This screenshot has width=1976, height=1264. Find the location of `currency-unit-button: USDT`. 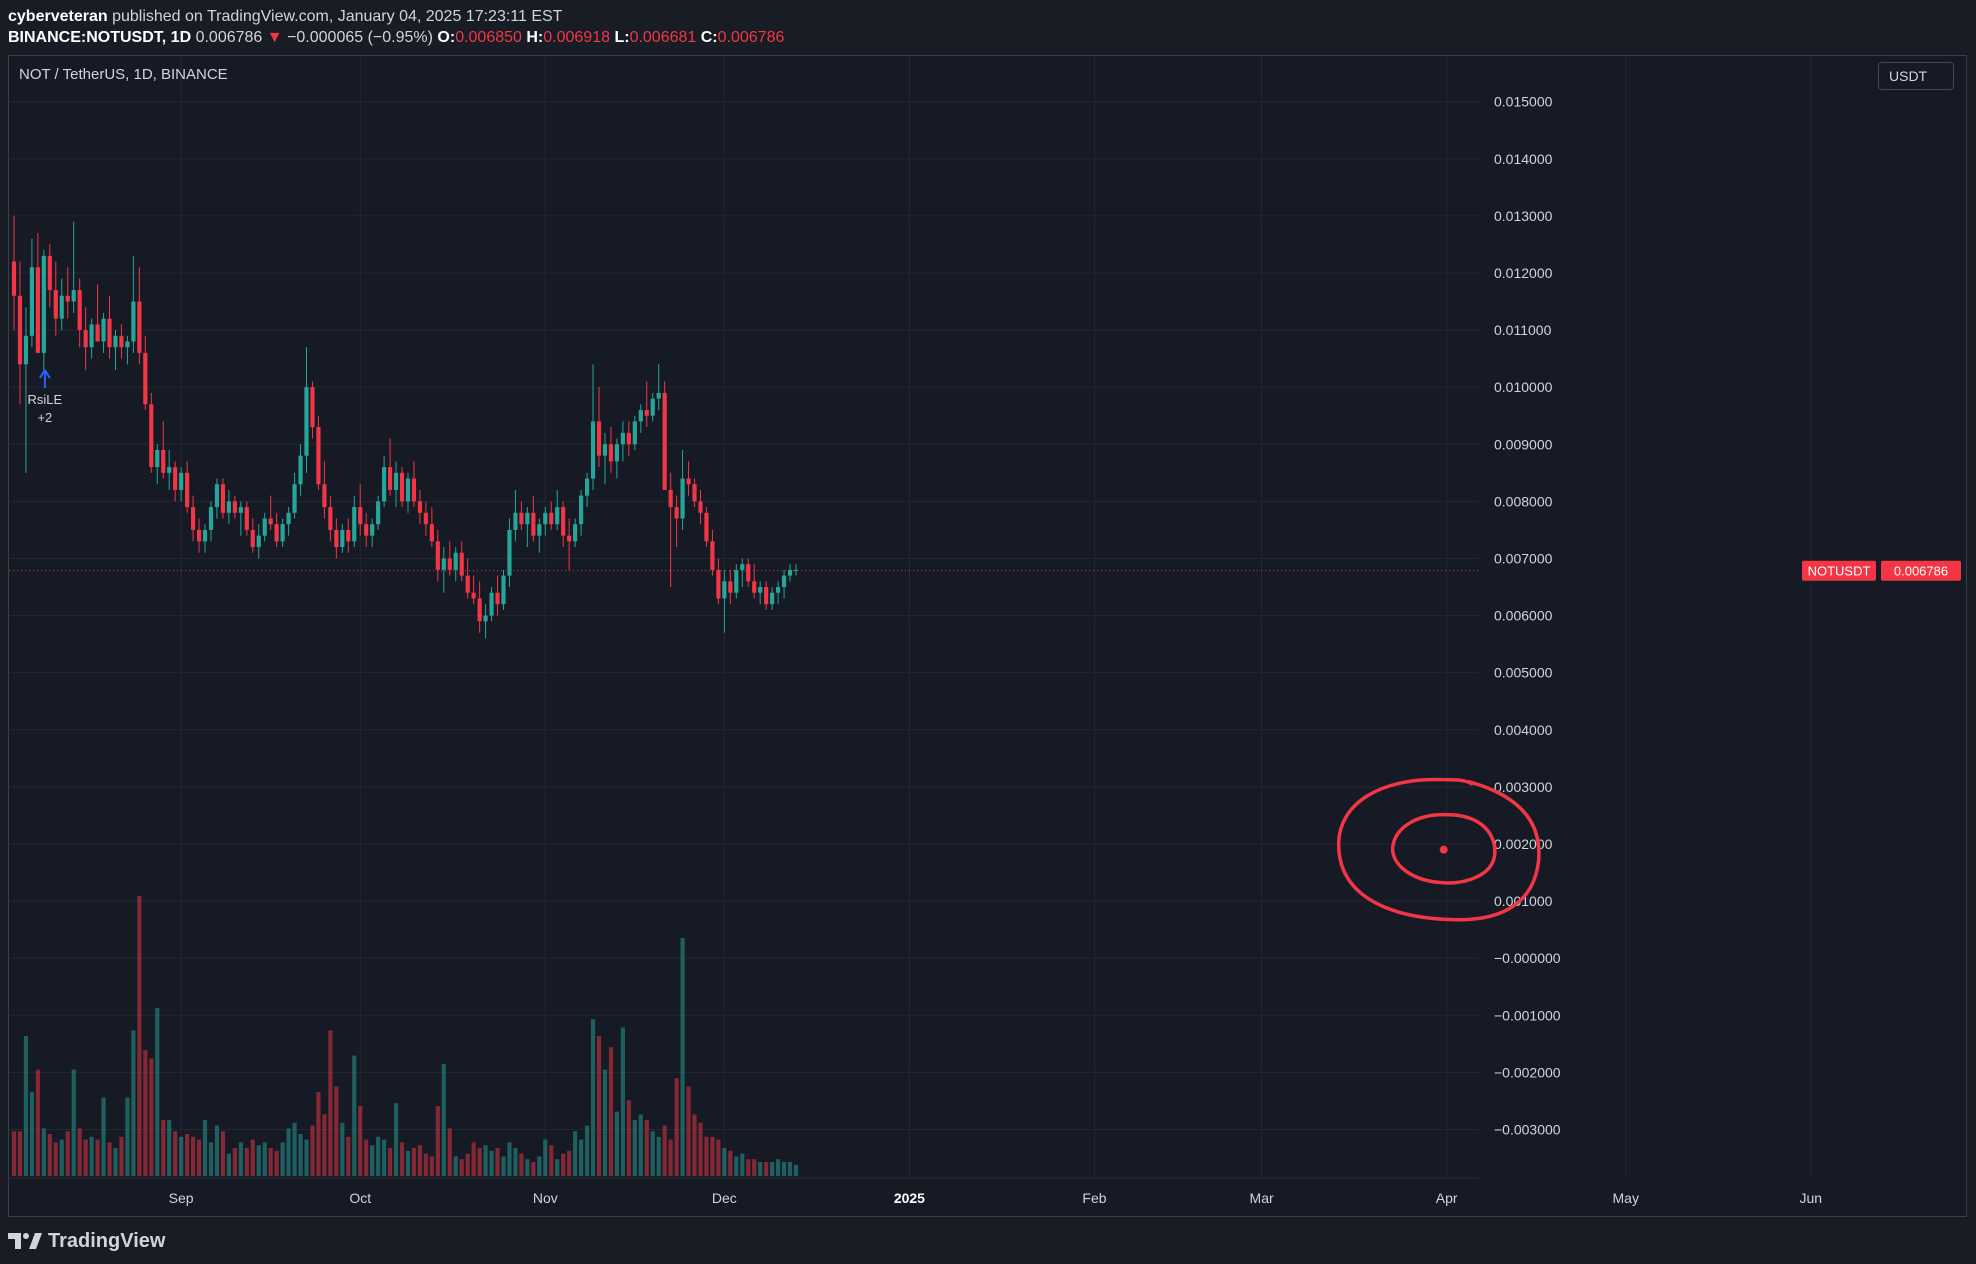

currency-unit-button: USDT is located at coordinates (1916, 76).